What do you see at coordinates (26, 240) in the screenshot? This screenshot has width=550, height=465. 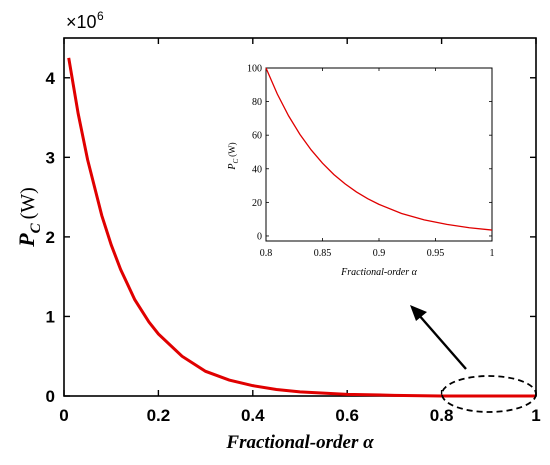 I see `main-ylabel-symbol: P` at bounding box center [26, 240].